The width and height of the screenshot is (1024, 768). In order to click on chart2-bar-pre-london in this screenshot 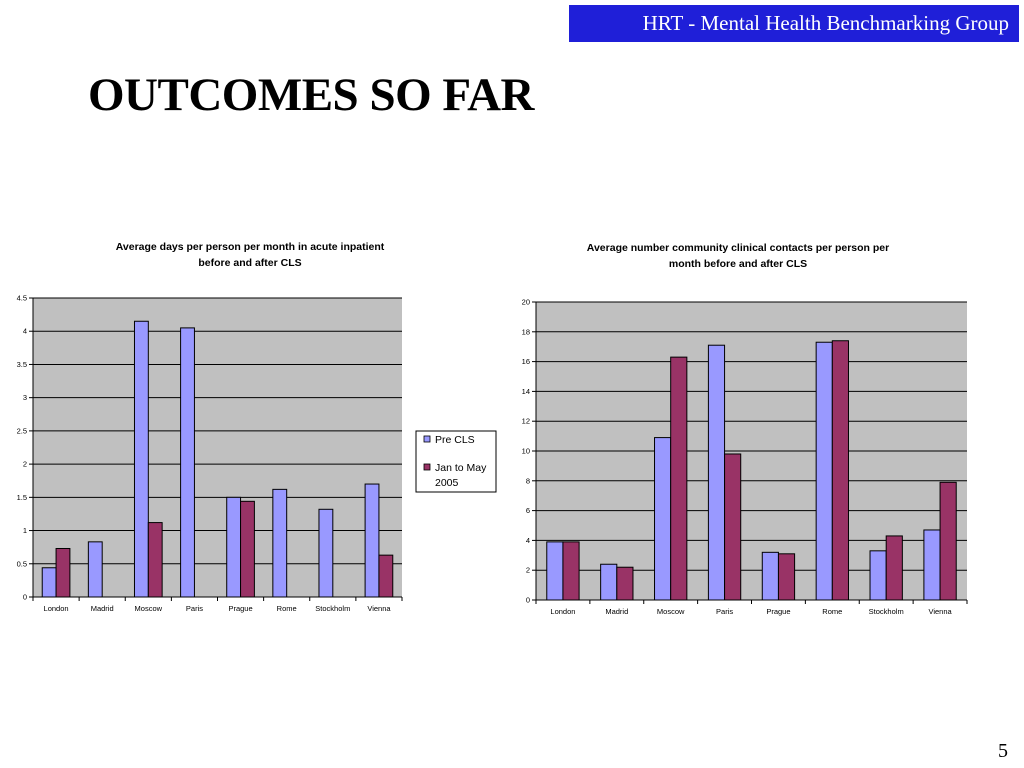, I will do `click(555, 571)`.